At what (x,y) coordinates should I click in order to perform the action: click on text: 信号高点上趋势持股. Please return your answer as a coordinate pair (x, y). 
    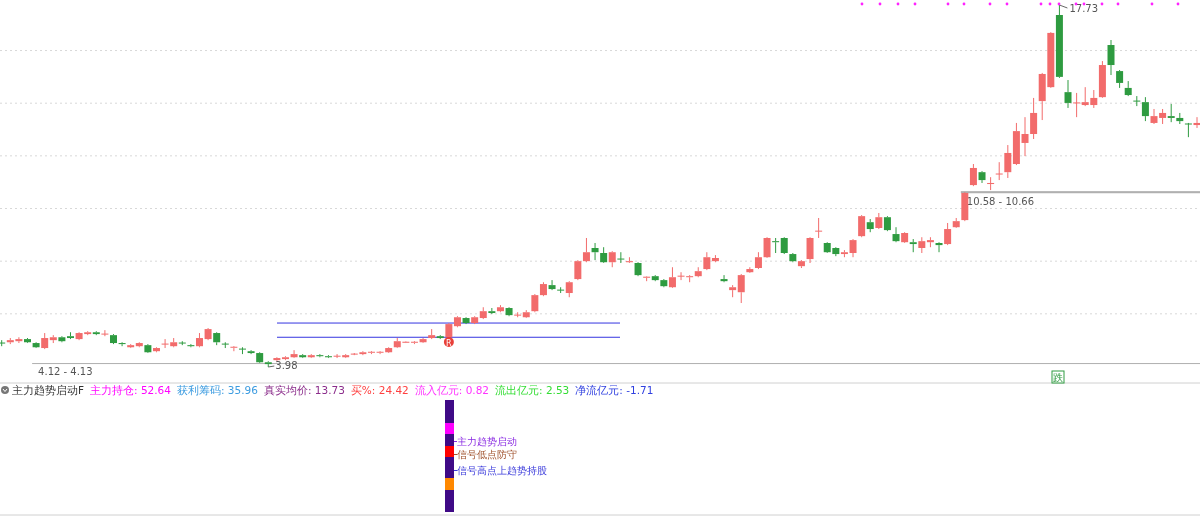
    Looking at the image, I should click on (502, 470).